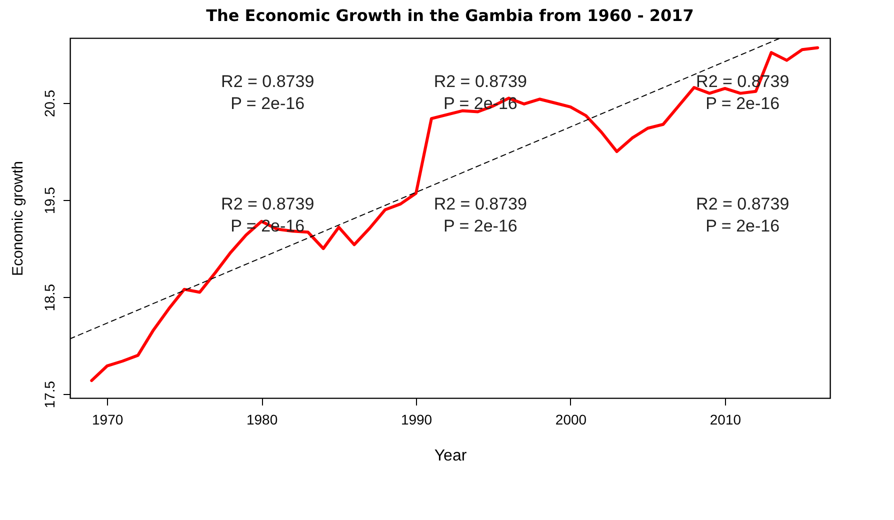 Image resolution: width=894 pixels, height=520 pixels. Describe the element at coordinates (451, 456) in the screenshot. I see `x-axis-title: Year` at that location.